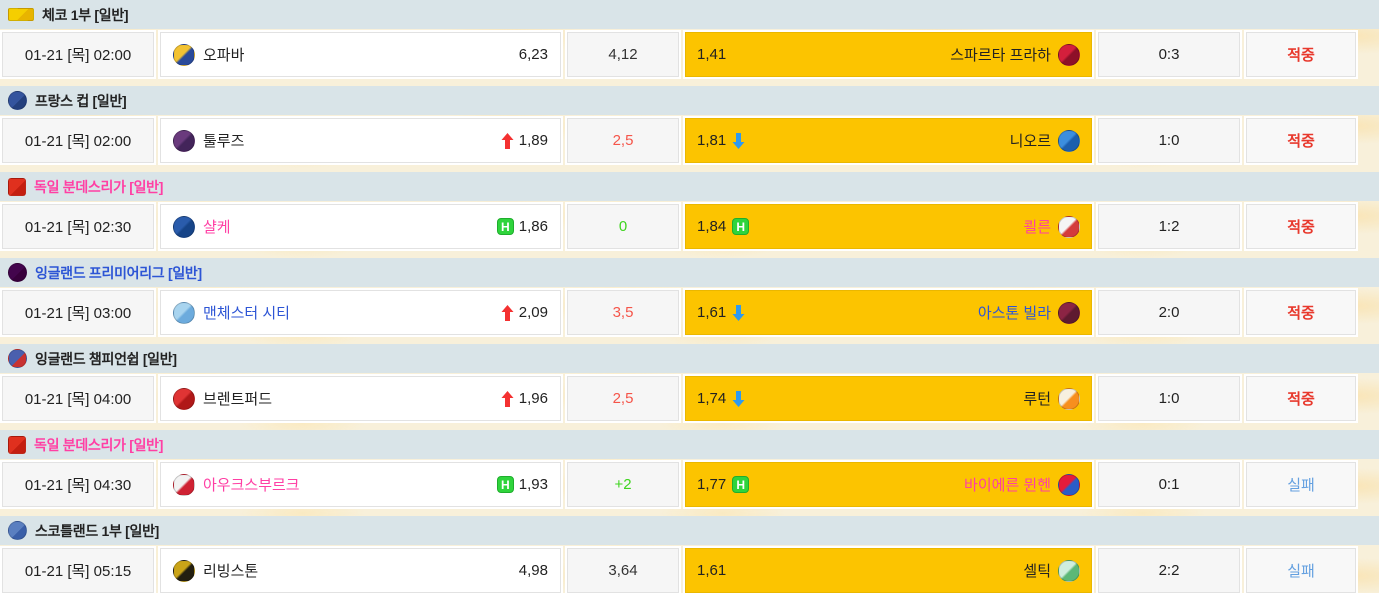 Image resolution: width=1379 pixels, height=593 pixels. I want to click on home-team-name: 맨체스터 시티, so click(246, 313).